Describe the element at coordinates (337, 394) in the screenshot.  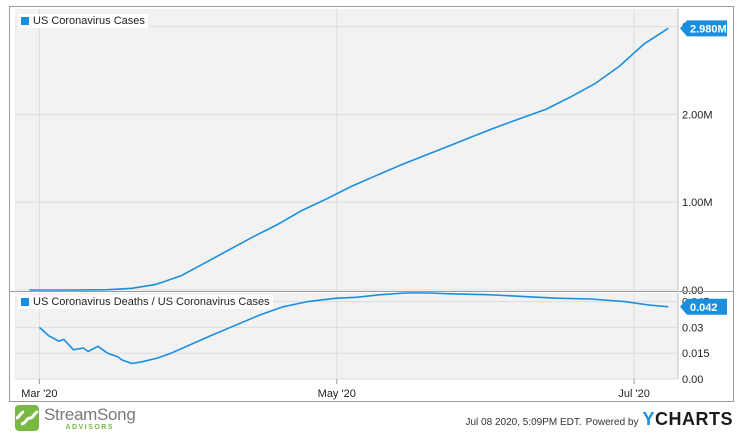
I see `x-tick-label-1: May '20` at that location.